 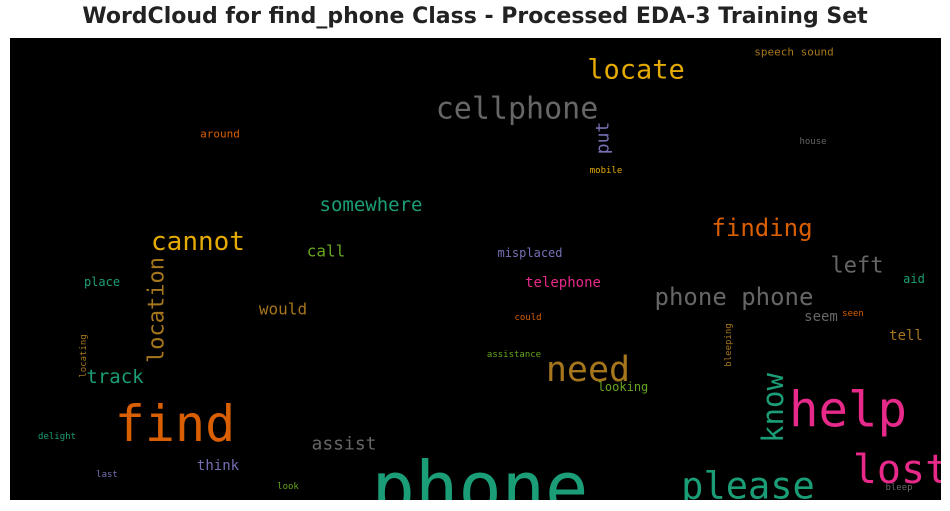 I want to click on word-find: find, so click(x=175, y=424).